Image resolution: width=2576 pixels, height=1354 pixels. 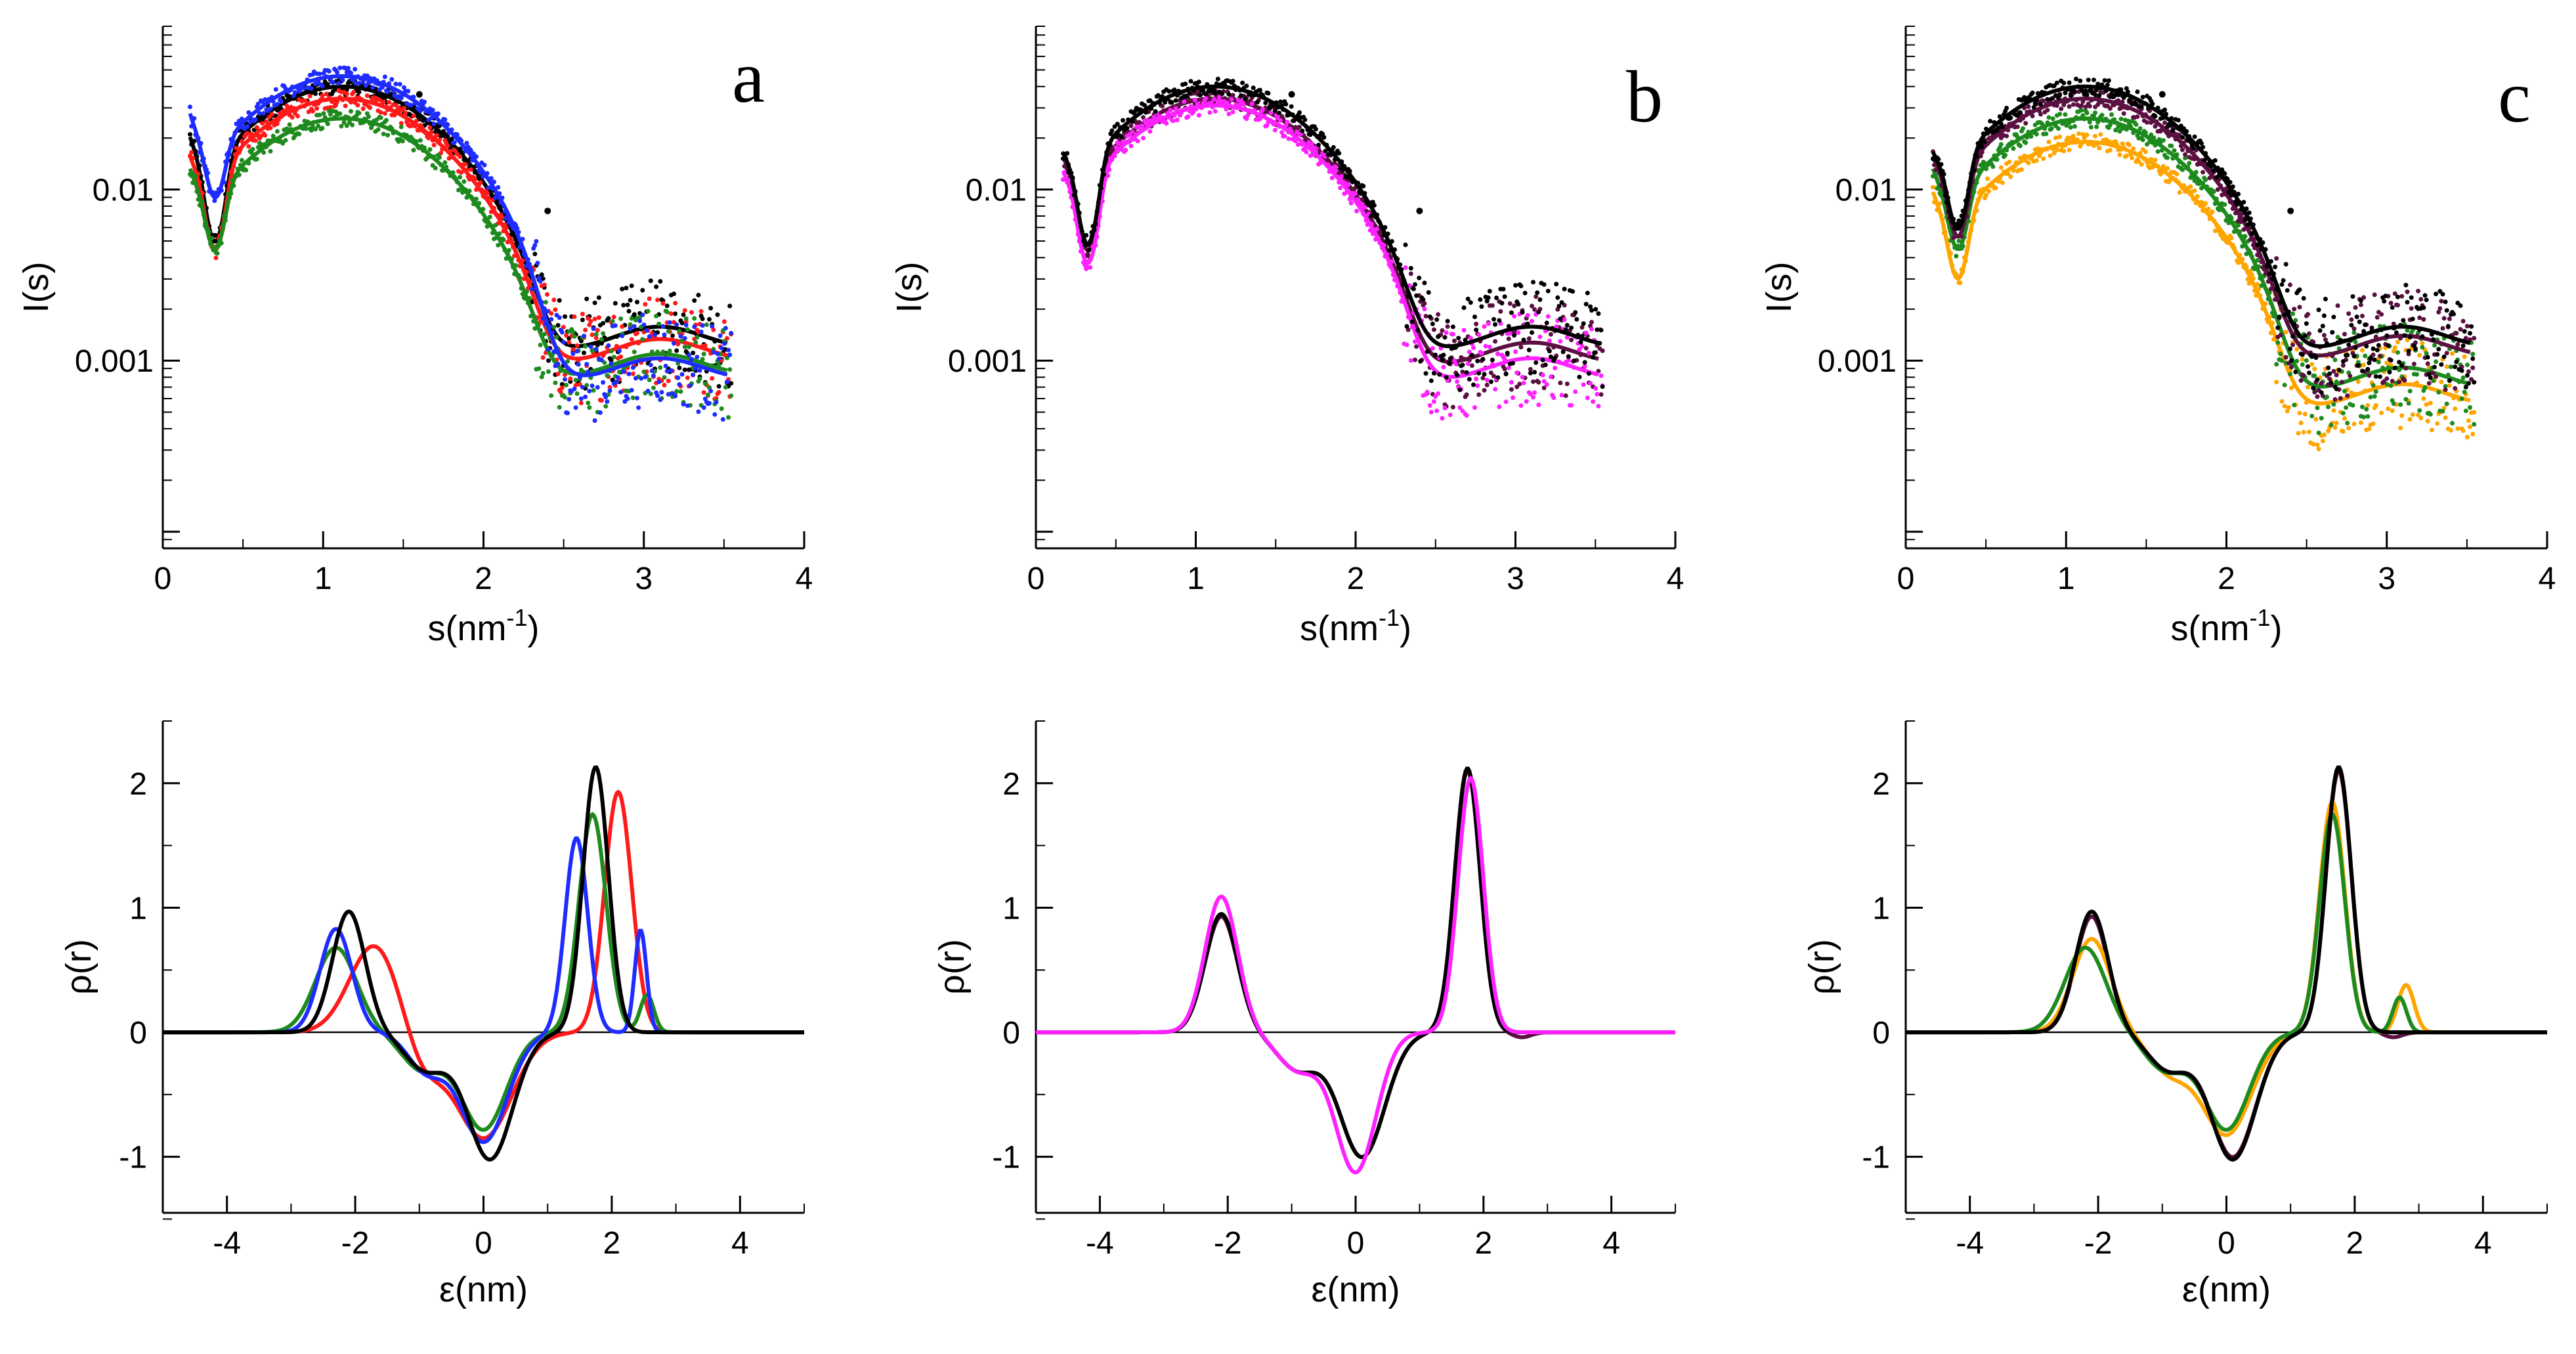 I want to click on x-tick-label: 0, so click(x=1906, y=578).